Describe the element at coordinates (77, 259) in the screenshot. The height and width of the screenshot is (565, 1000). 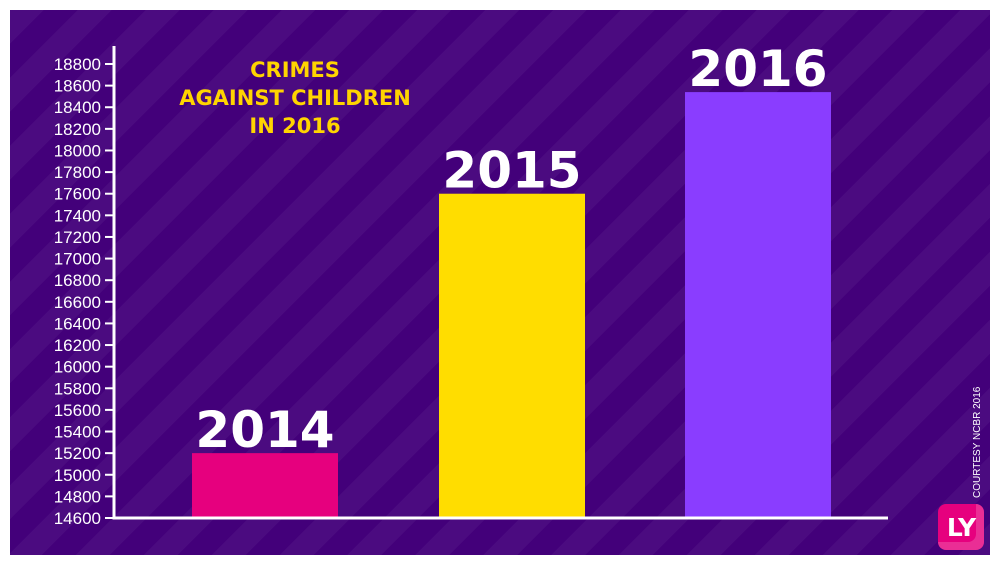
I see `y-tick-label: 17000` at that location.